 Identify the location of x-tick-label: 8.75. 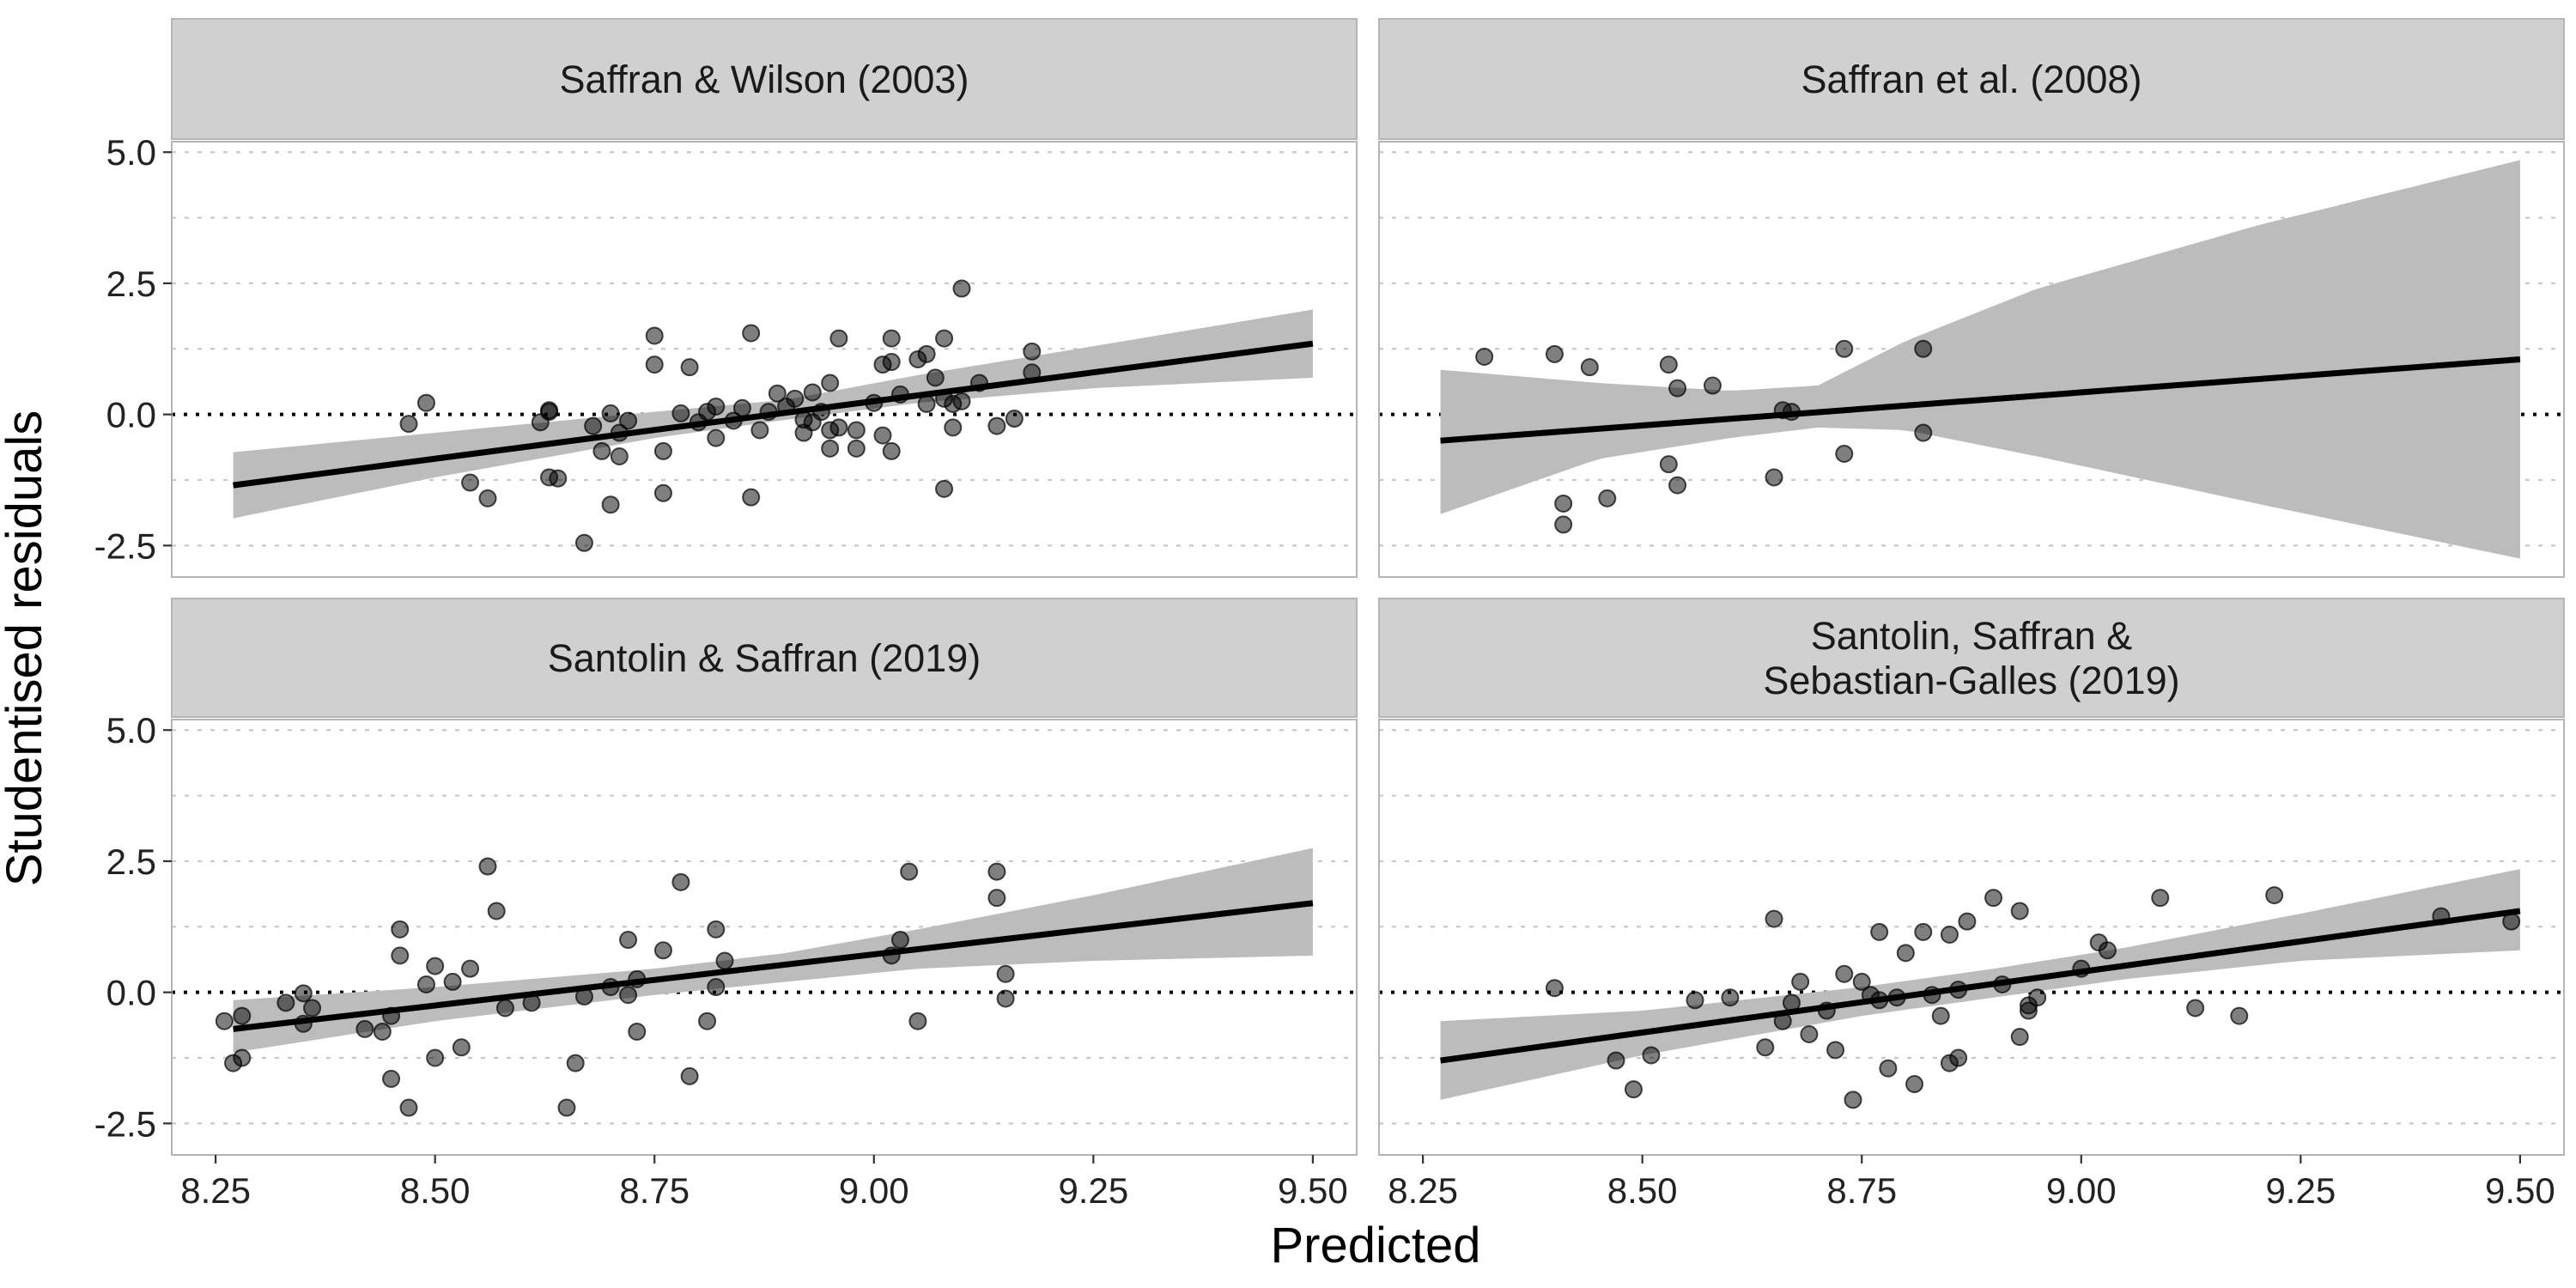
(1862, 1191).